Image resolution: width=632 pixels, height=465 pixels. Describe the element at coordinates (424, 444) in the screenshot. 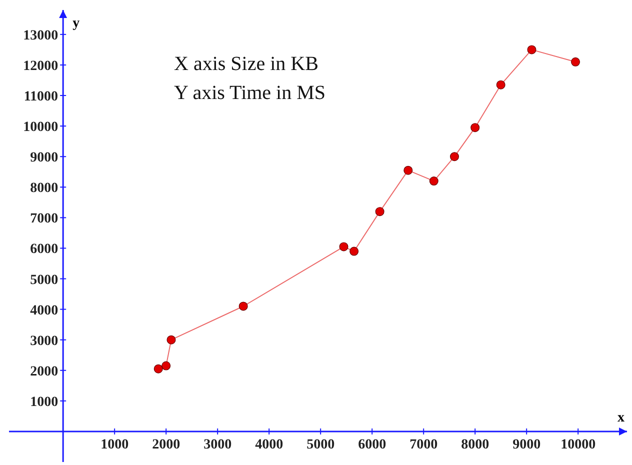

I see `x-tick-label: 7000` at that location.